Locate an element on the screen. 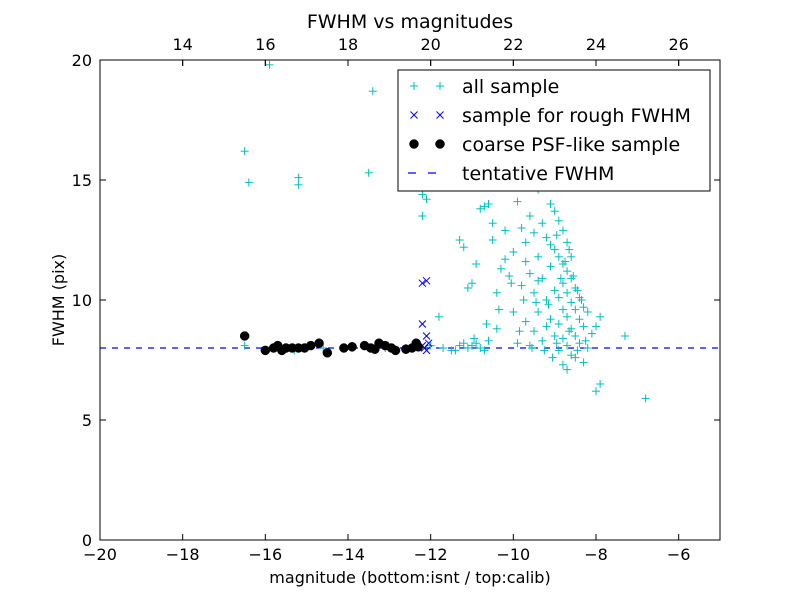  legend-label-rough-sample: sample for rough FWHM is located at coordinates (576, 116).